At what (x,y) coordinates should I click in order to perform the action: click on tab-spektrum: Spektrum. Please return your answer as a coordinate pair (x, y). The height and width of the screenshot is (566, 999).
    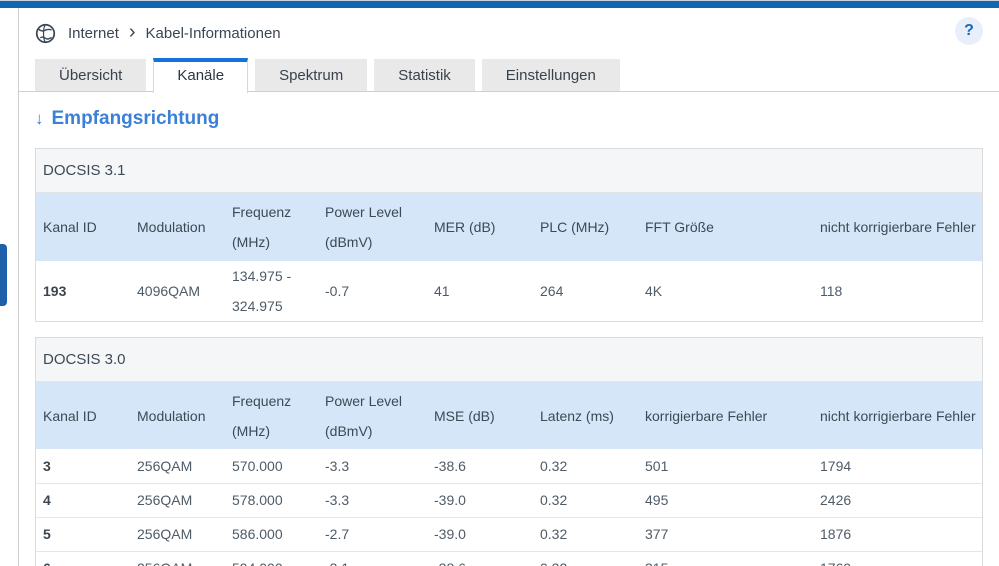
    Looking at the image, I should click on (311, 75).